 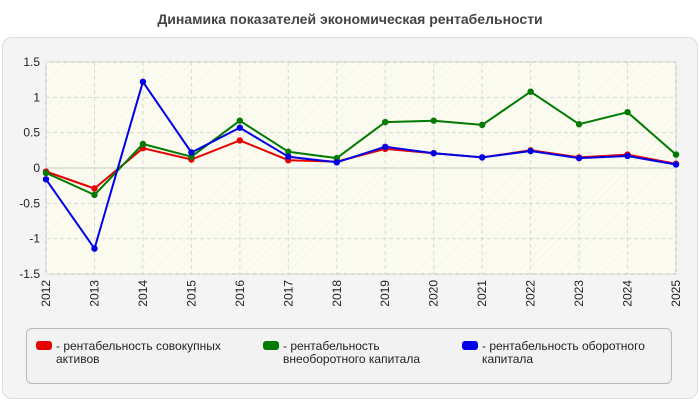 I want to click on y-tick-label: 1.5, so click(x=31, y=62).